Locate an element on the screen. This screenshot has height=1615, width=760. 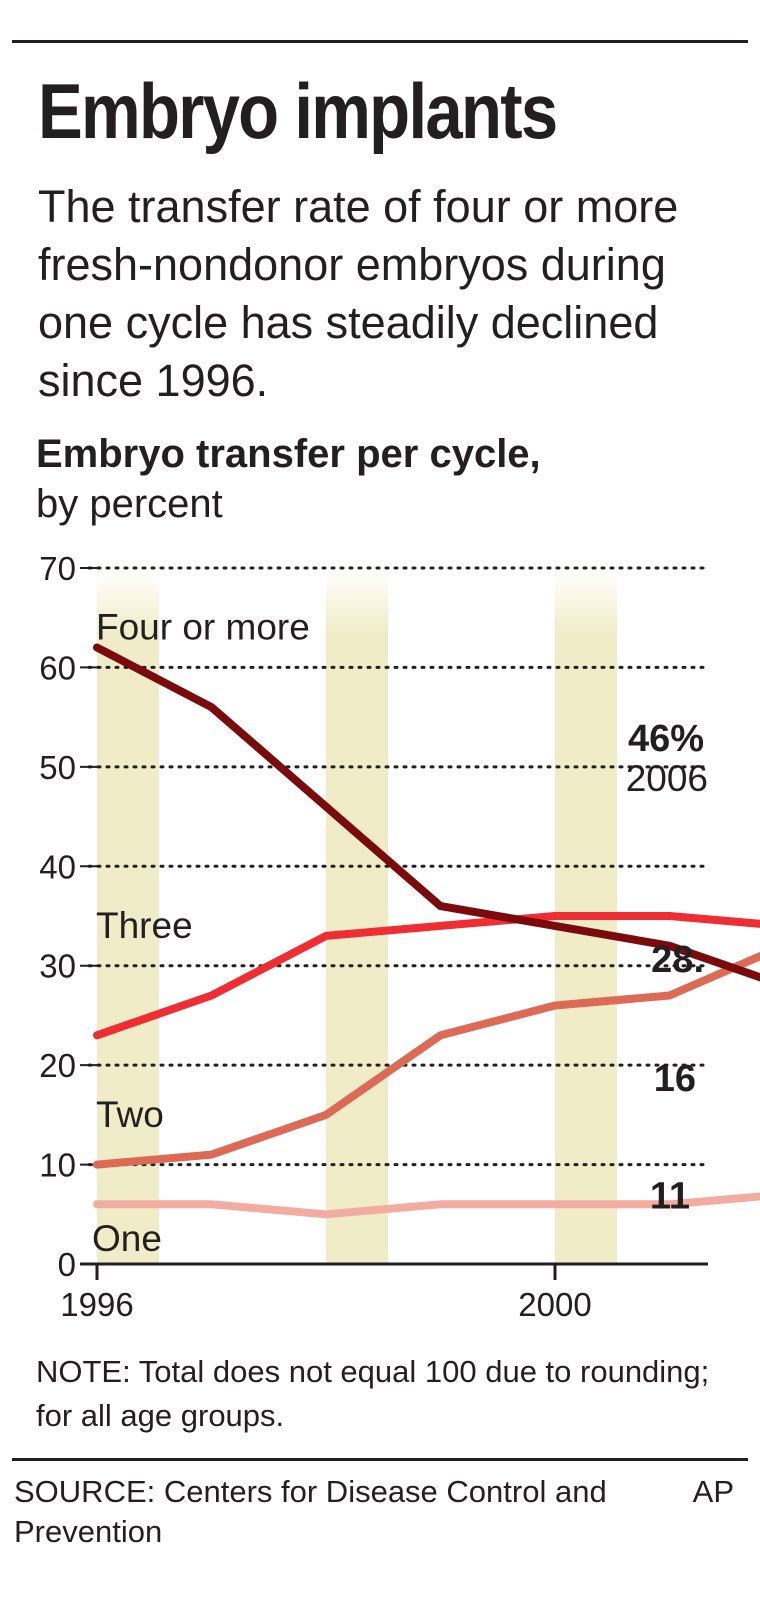
end-value-four-or-more: 16 is located at coordinates (675, 1079).